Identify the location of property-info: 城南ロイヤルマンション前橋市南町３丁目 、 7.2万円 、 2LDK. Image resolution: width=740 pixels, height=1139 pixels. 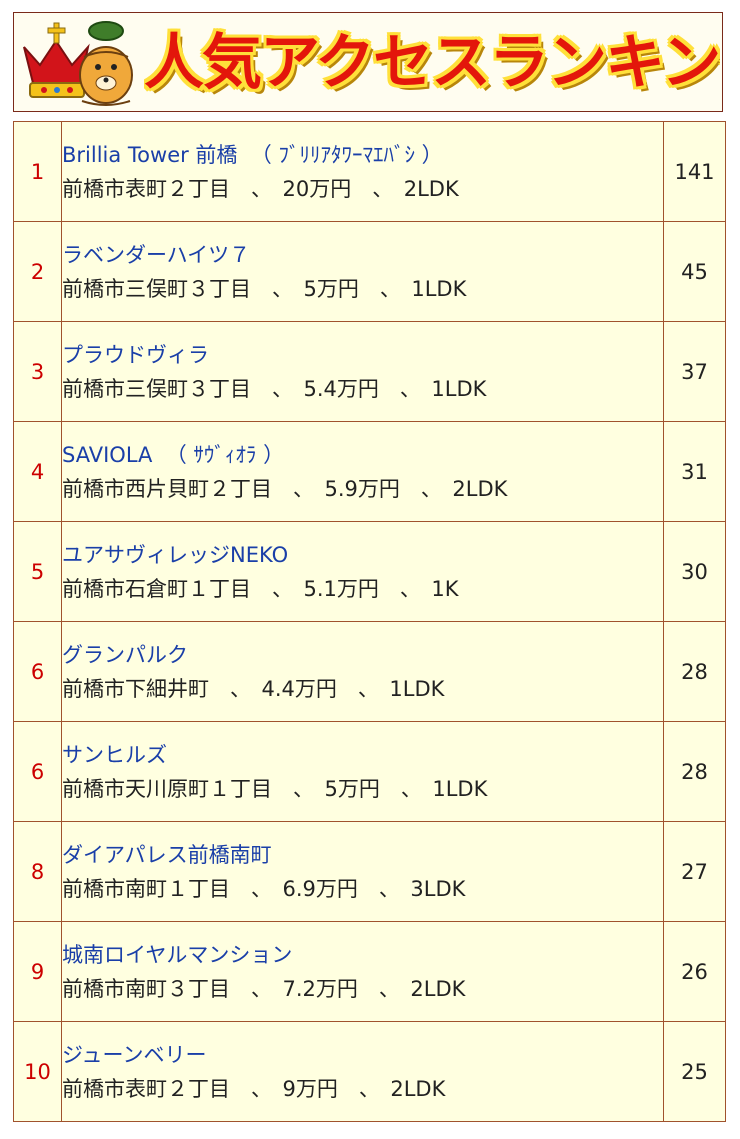
(362, 971).